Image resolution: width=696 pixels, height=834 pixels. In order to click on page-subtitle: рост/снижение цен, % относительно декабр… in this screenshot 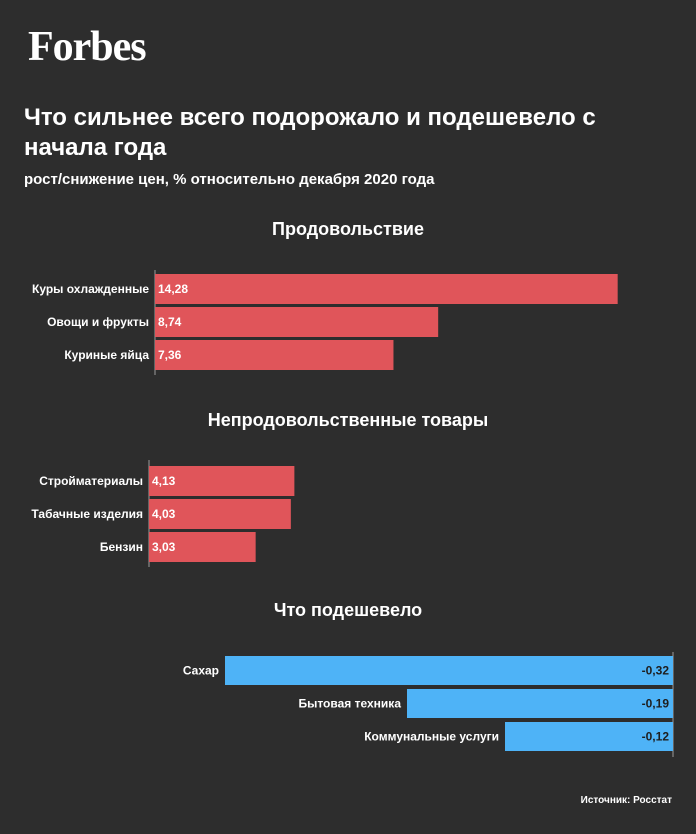, I will do `click(229, 179)`.